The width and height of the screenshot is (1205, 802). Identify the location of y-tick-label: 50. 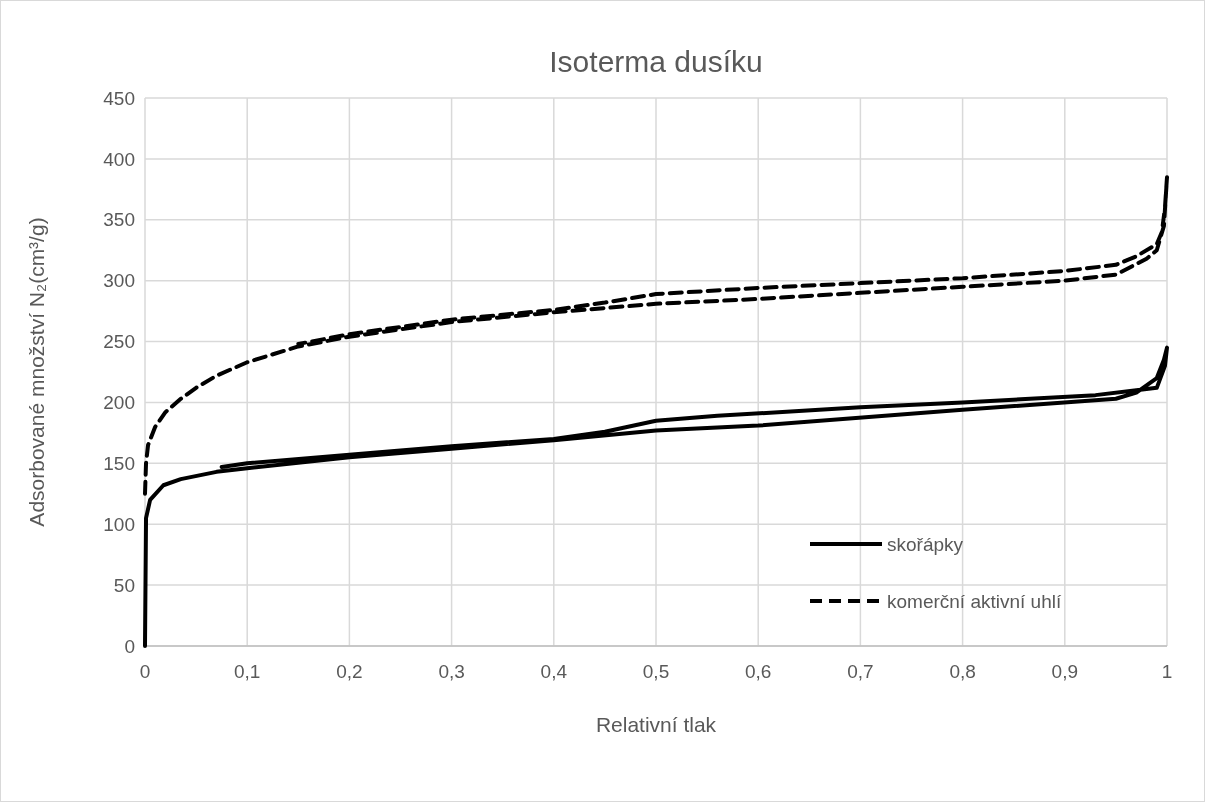
(124, 585).